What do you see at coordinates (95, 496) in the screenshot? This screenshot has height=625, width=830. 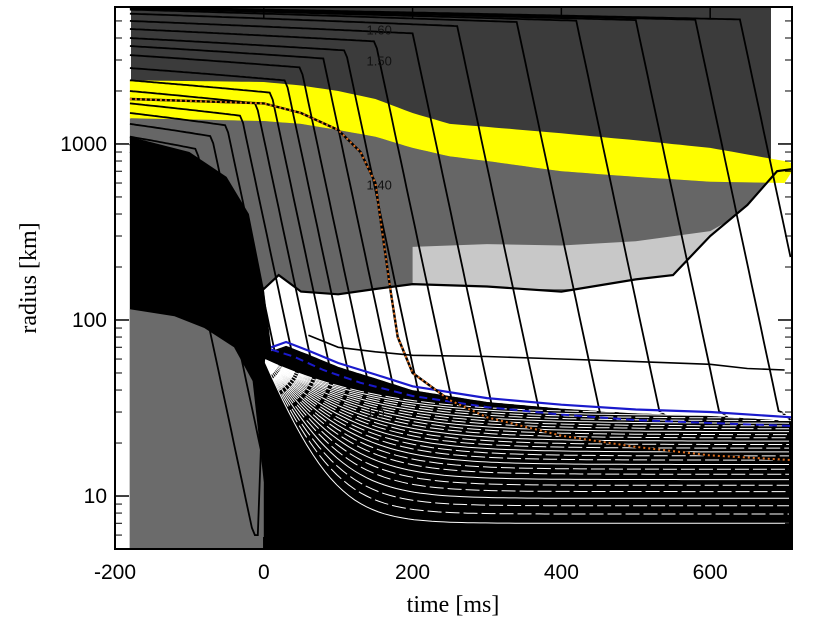 I see `y-tick-label: 10` at bounding box center [95, 496].